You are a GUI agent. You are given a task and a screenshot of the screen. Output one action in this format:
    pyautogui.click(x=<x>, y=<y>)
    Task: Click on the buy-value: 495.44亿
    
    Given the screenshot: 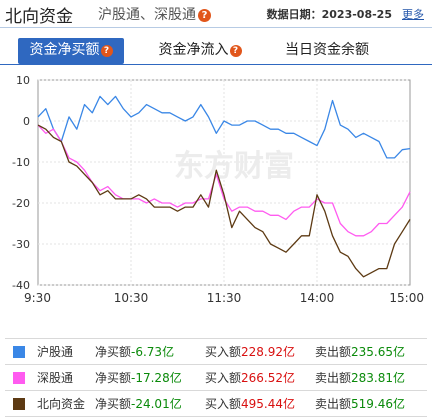 What is the action you would take?
    pyautogui.click(x=268, y=404)
    